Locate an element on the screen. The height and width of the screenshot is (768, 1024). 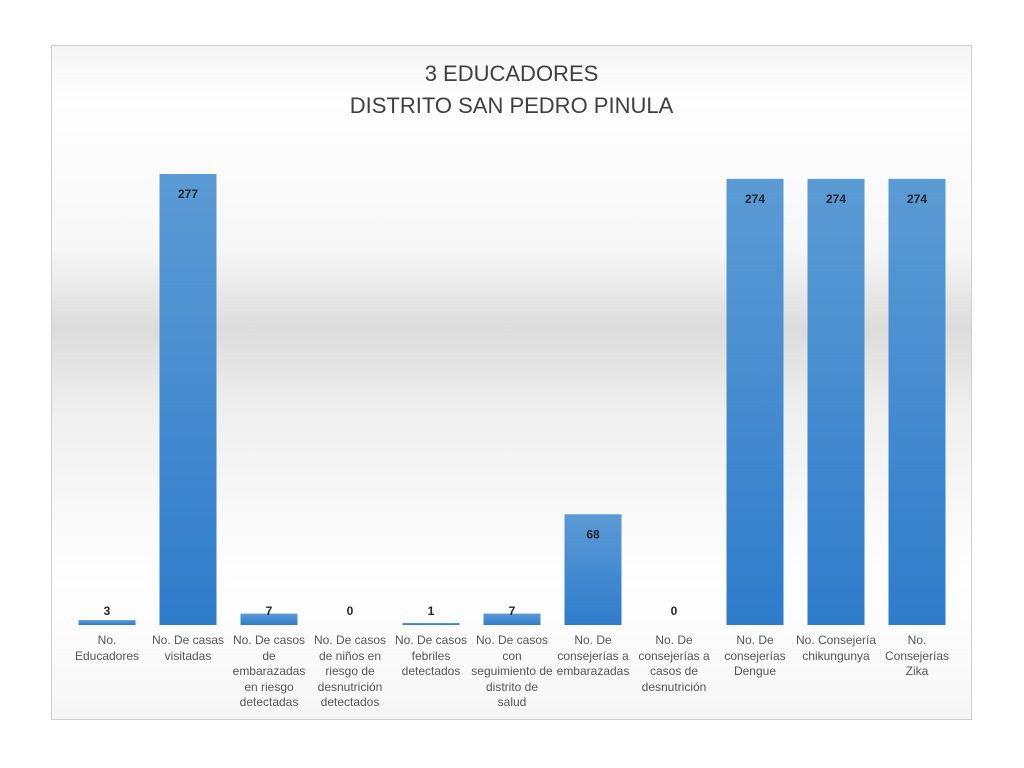
data-label-4: 0 is located at coordinates (350, 611).